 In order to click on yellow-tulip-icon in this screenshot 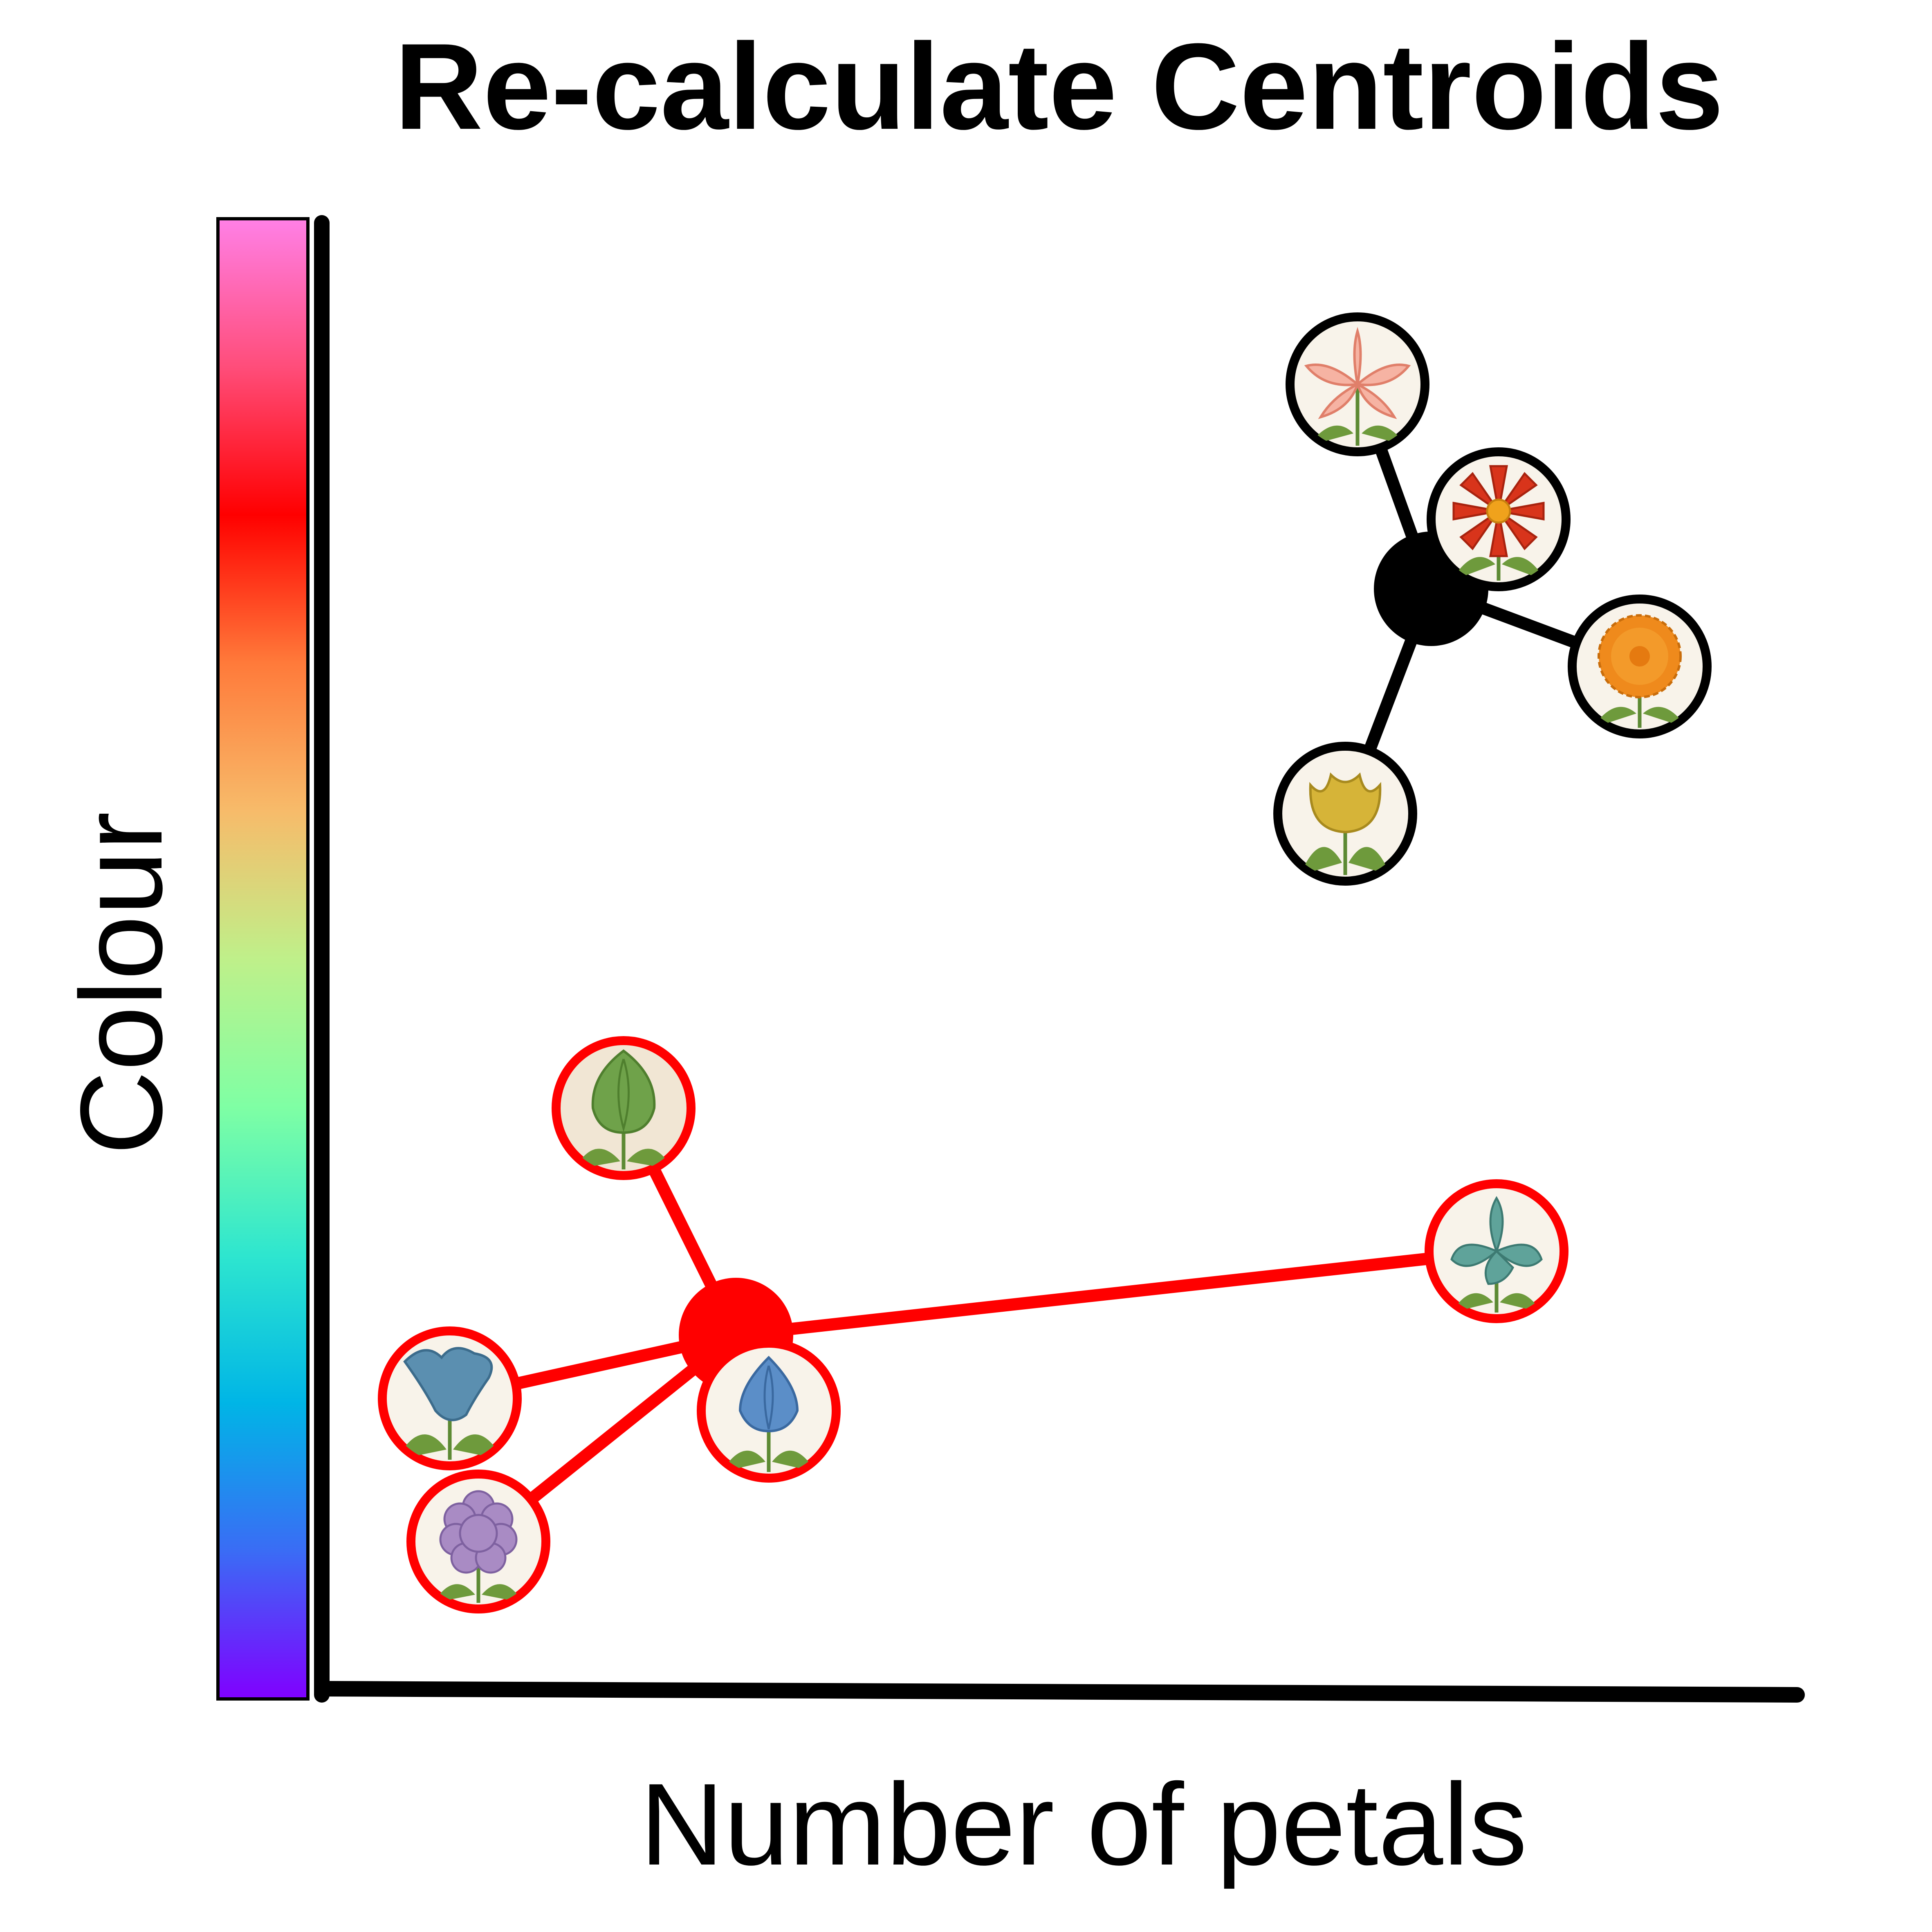, I will do `click(1345, 814)`.